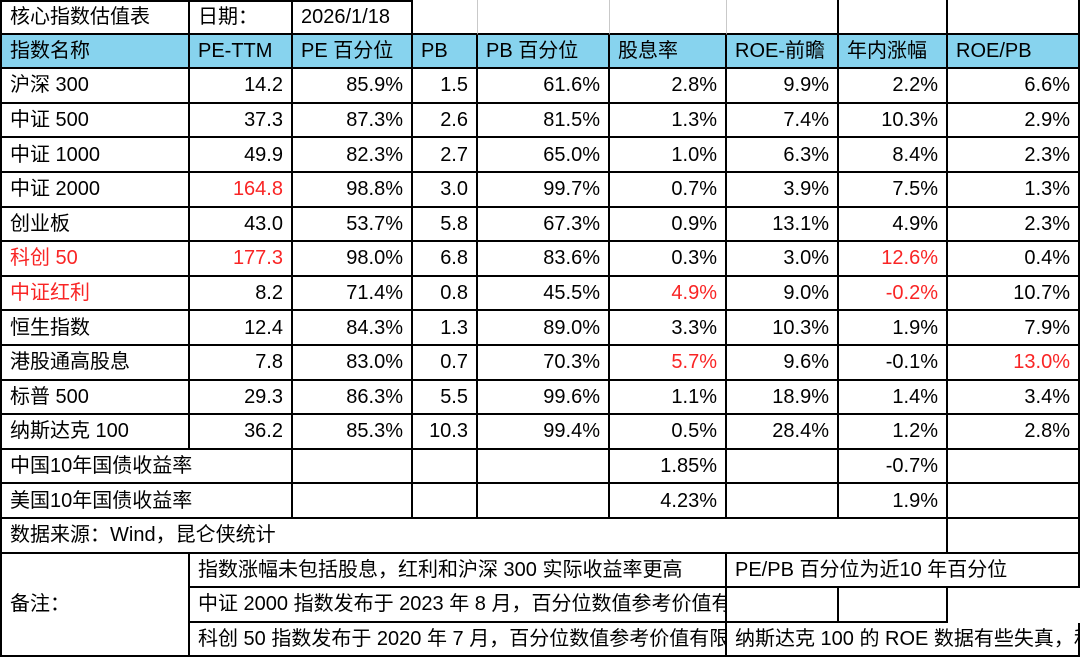  What do you see at coordinates (668, 398) in the screenshot?
I see `cell-value: 1.1%` at bounding box center [668, 398].